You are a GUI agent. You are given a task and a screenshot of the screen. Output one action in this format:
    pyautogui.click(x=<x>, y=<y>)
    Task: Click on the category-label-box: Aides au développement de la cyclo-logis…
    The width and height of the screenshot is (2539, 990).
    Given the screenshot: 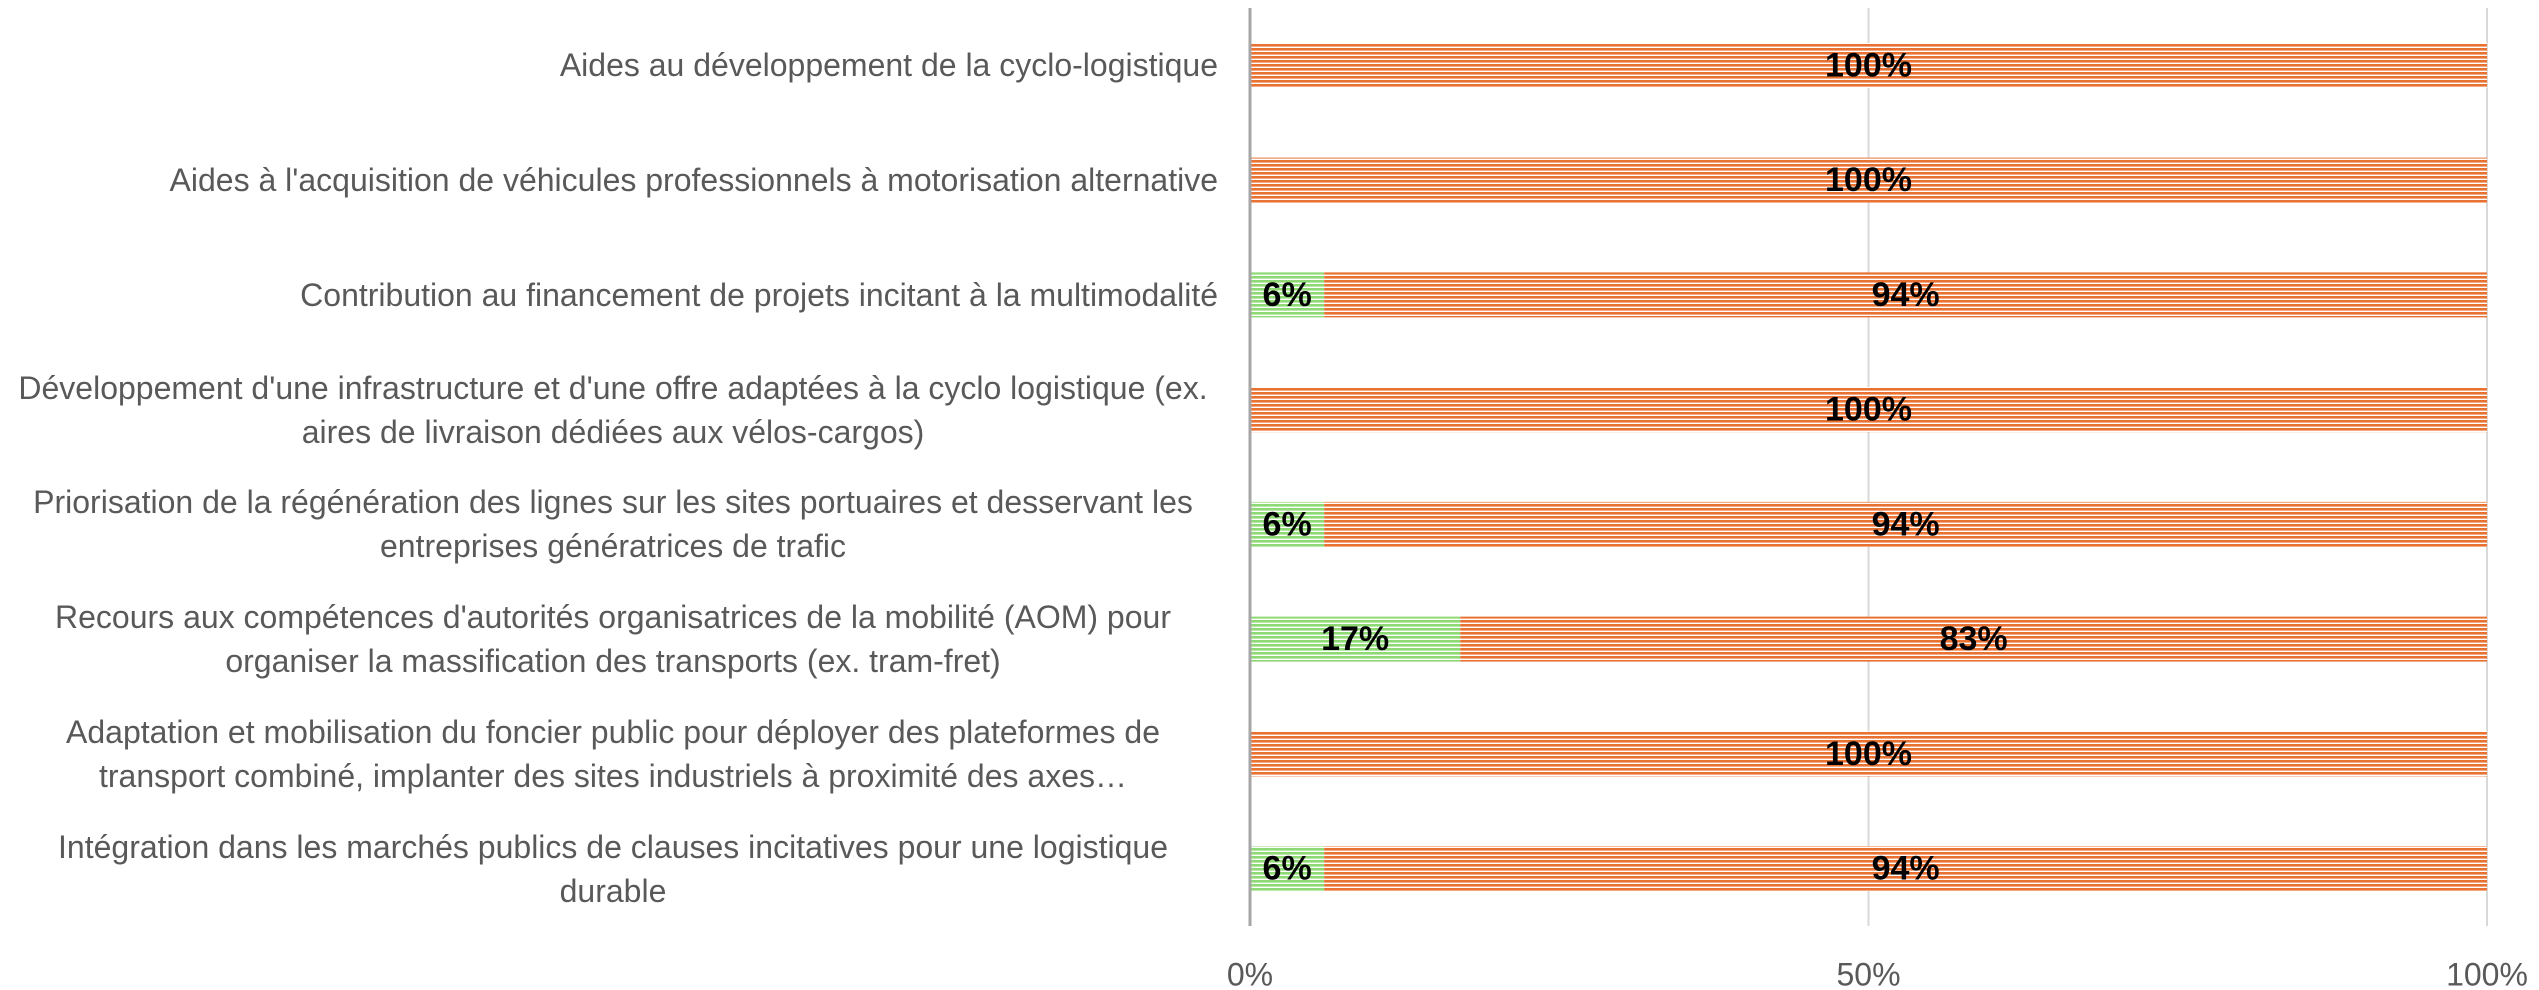 What is the action you would take?
    pyautogui.click(x=613, y=65)
    